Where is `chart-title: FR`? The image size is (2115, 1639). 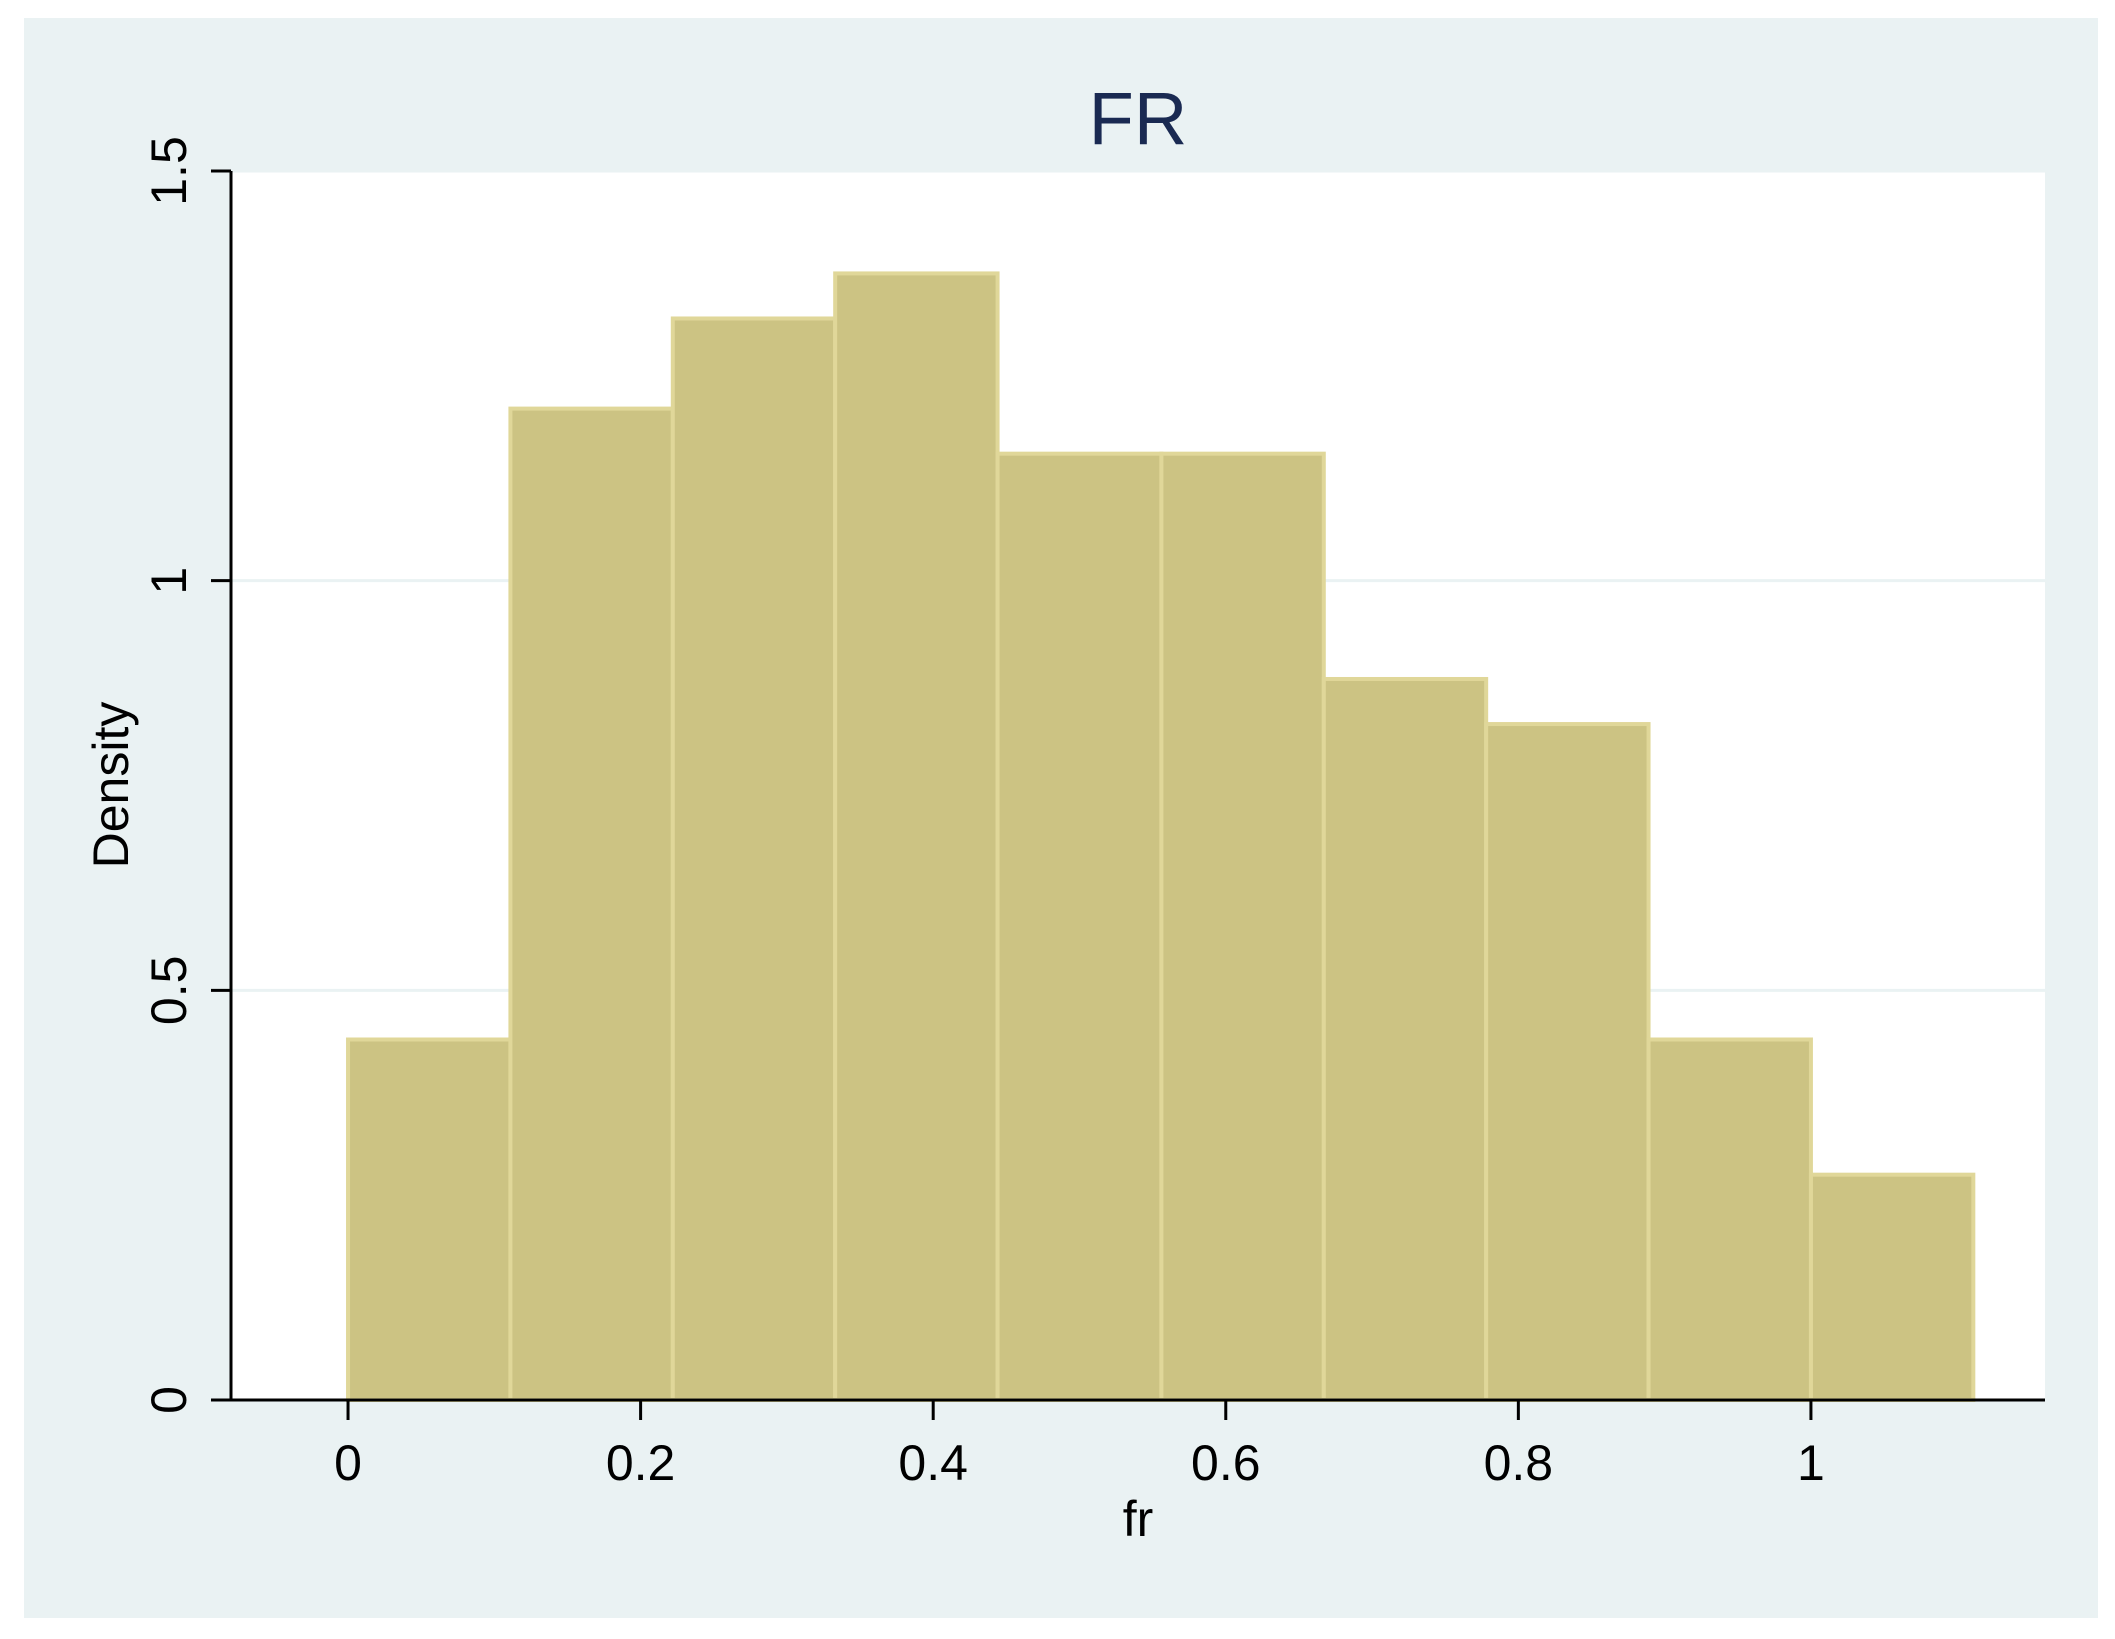 chart-title: FR is located at coordinates (1138, 118).